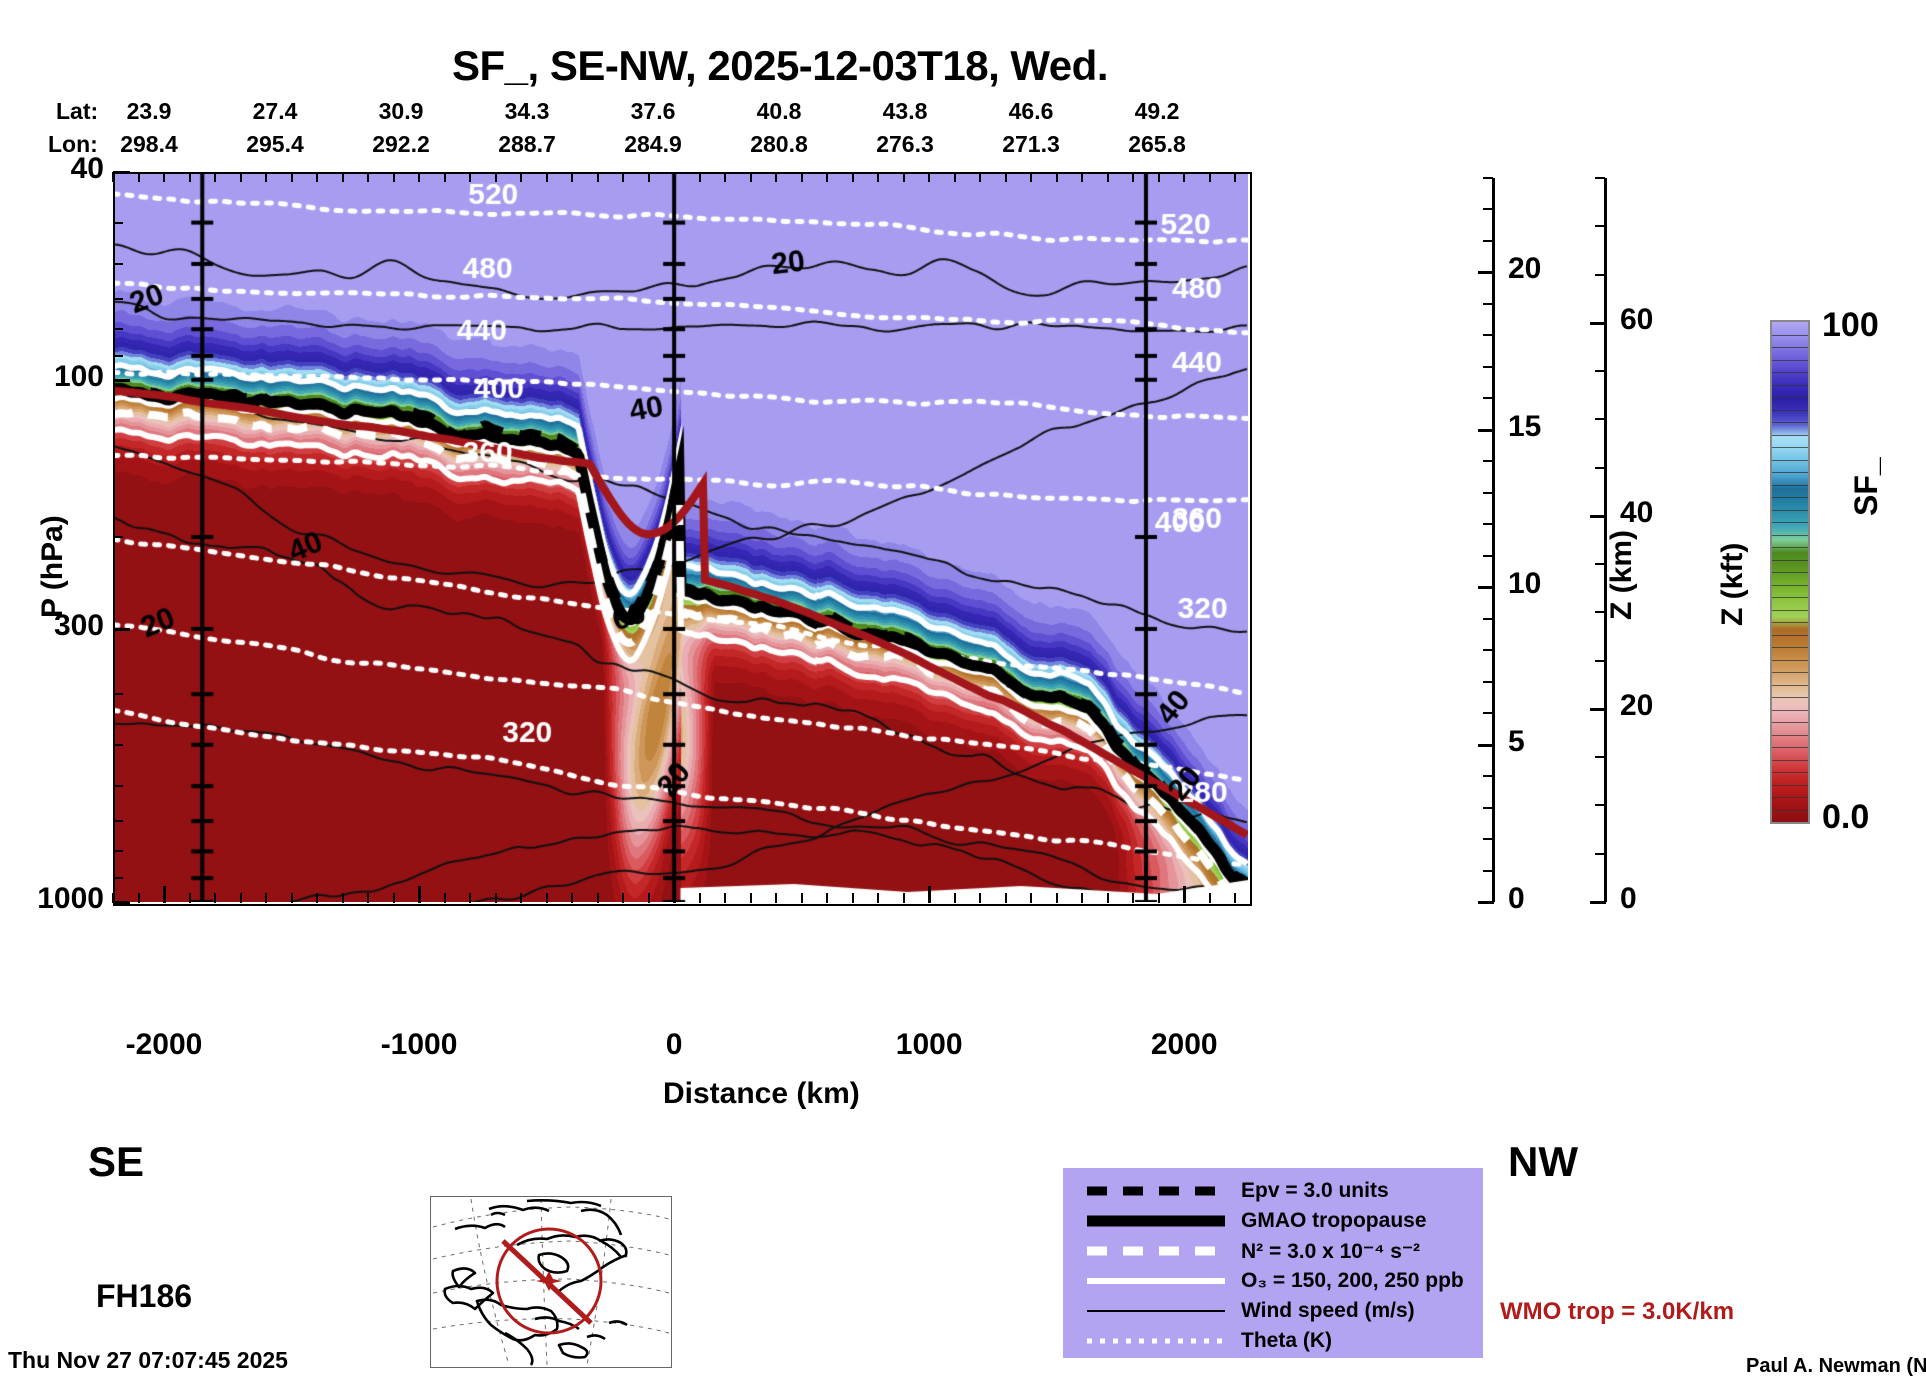 This screenshot has height=1394, width=1926. Describe the element at coordinates (1516, 898) in the screenshot. I see `y-tick-label-zkm: 0` at that location.